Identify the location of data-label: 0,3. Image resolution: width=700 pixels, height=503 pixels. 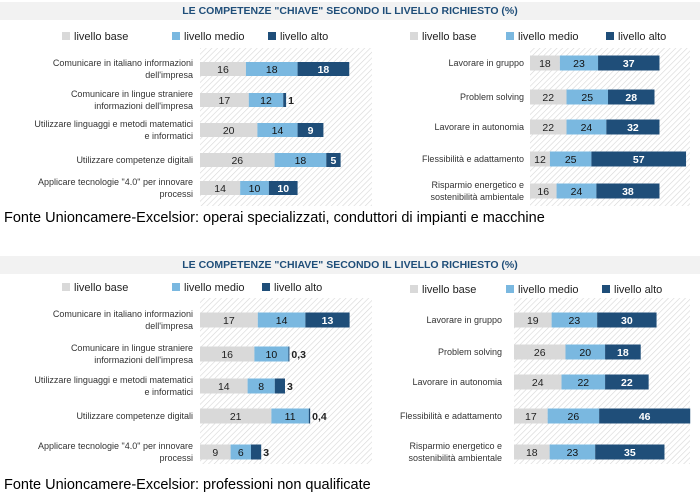
(298, 355).